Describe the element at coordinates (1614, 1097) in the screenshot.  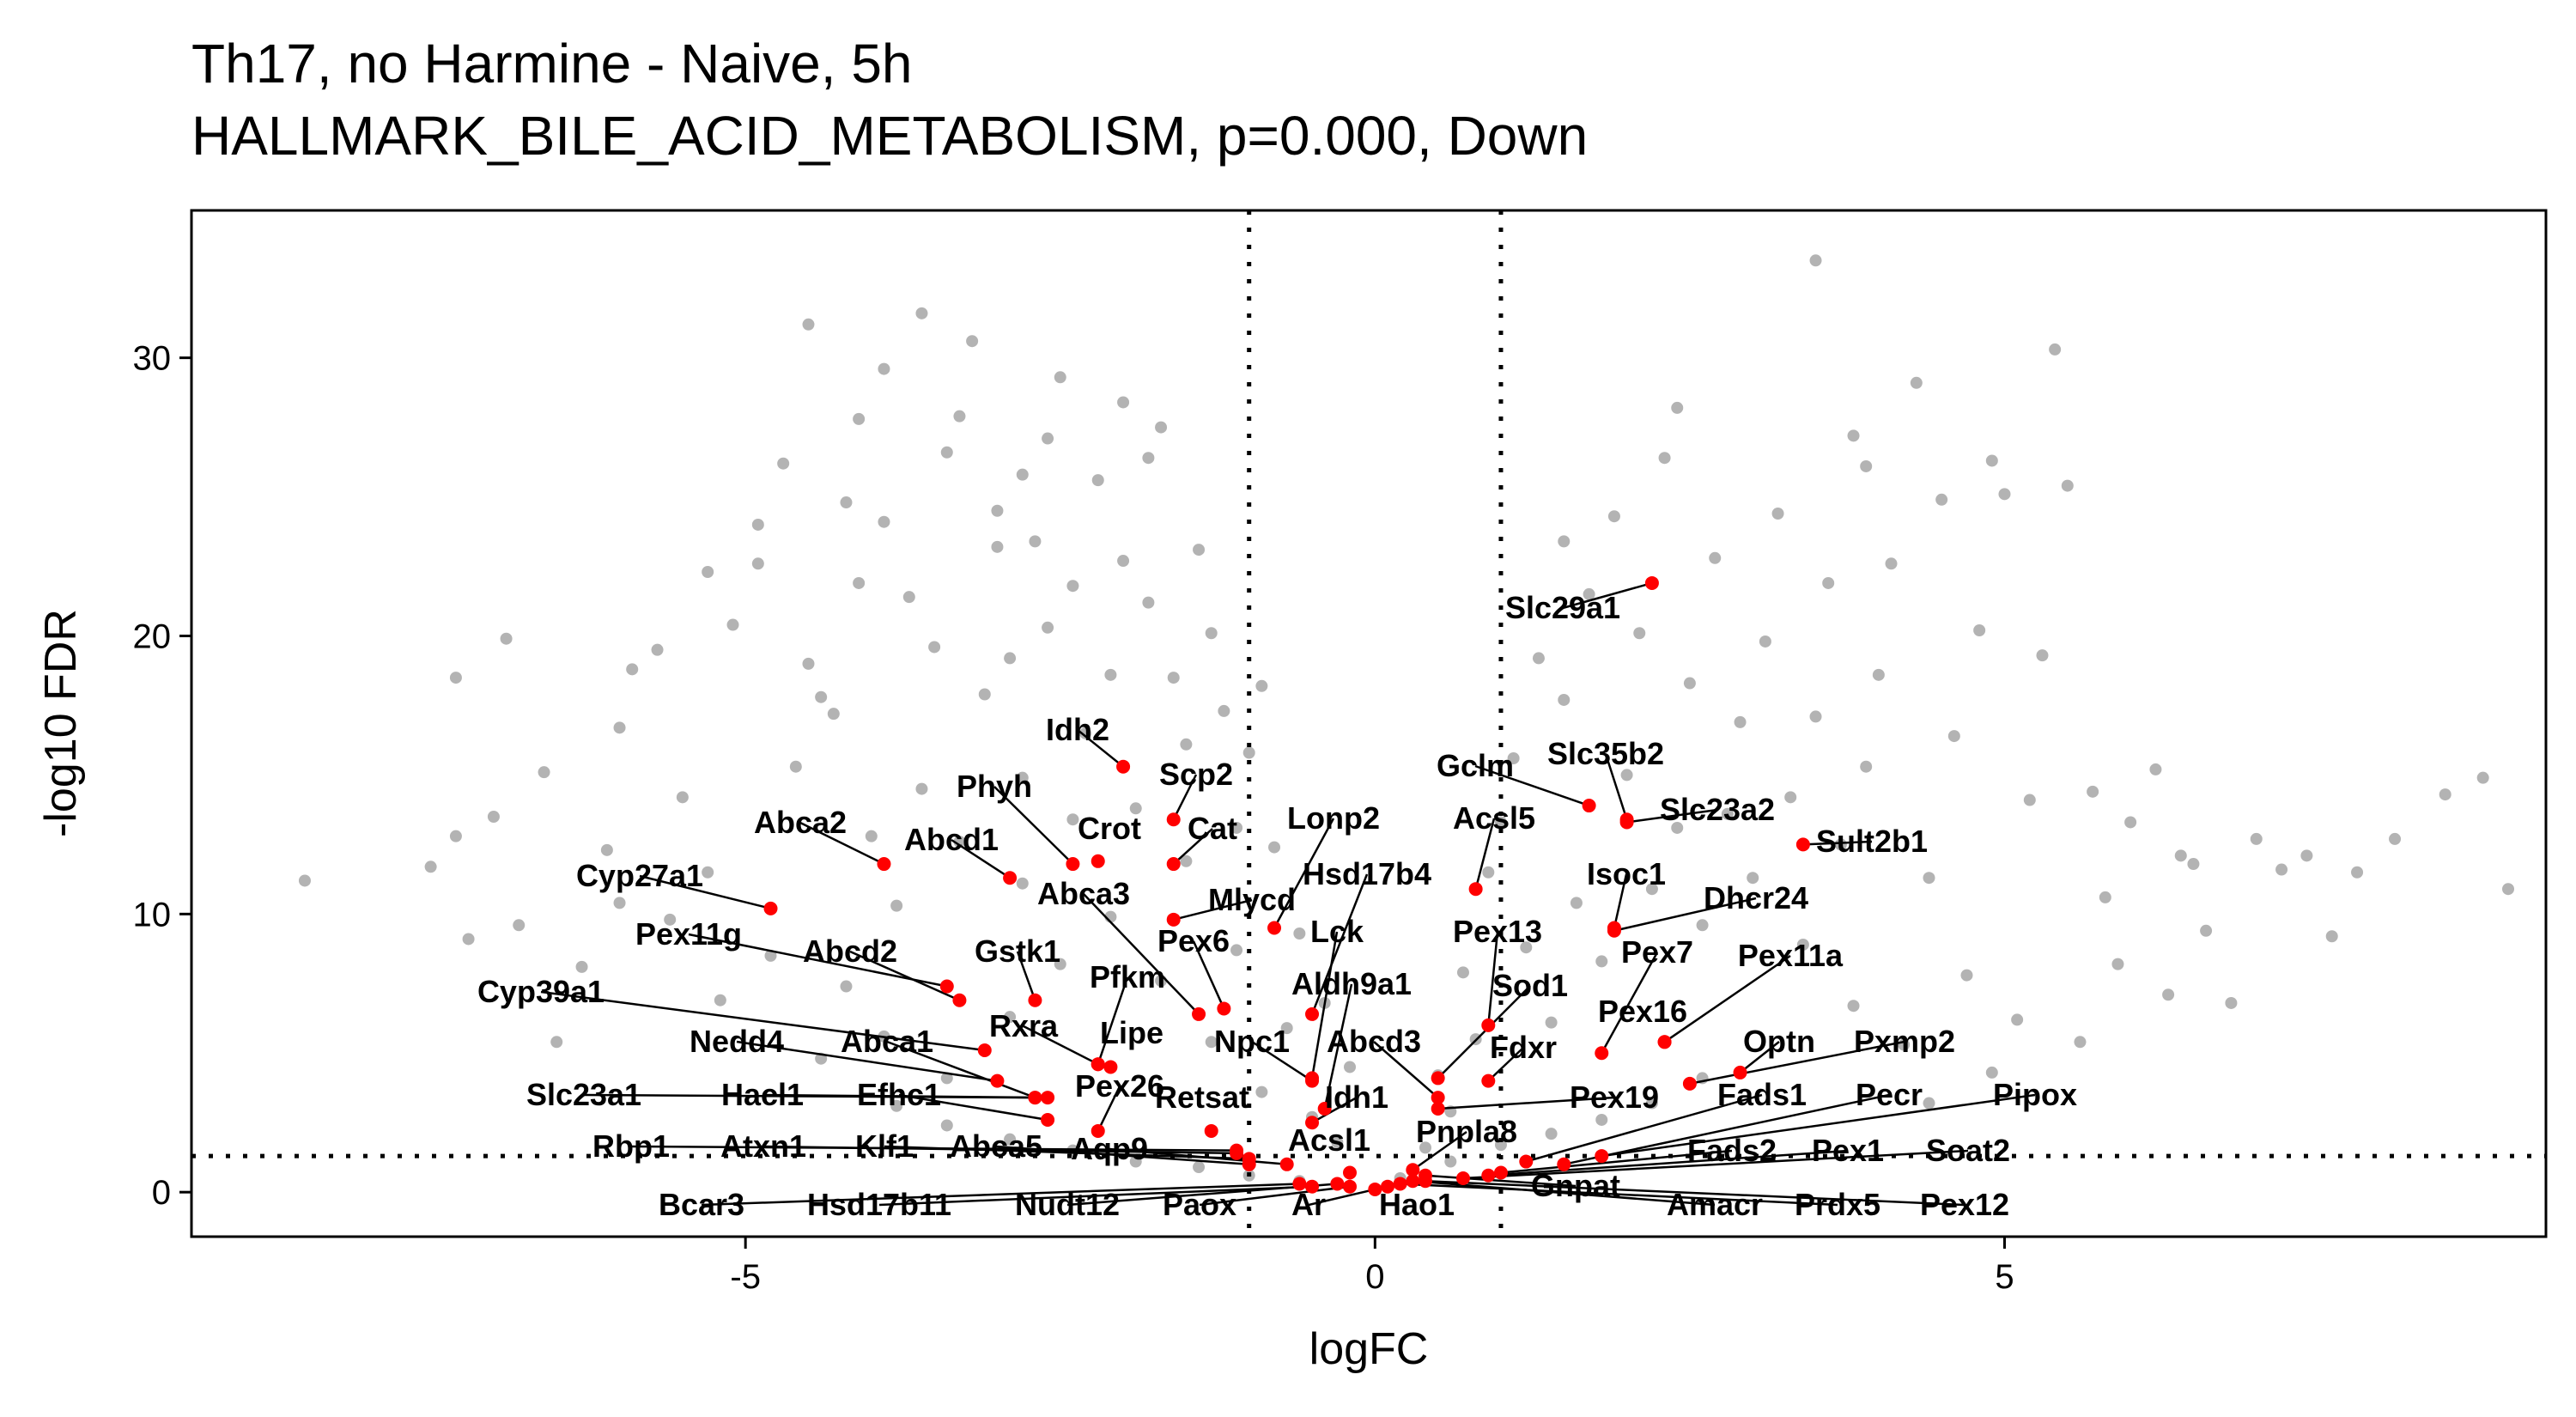
I see `gene-label: Pex19` at that location.